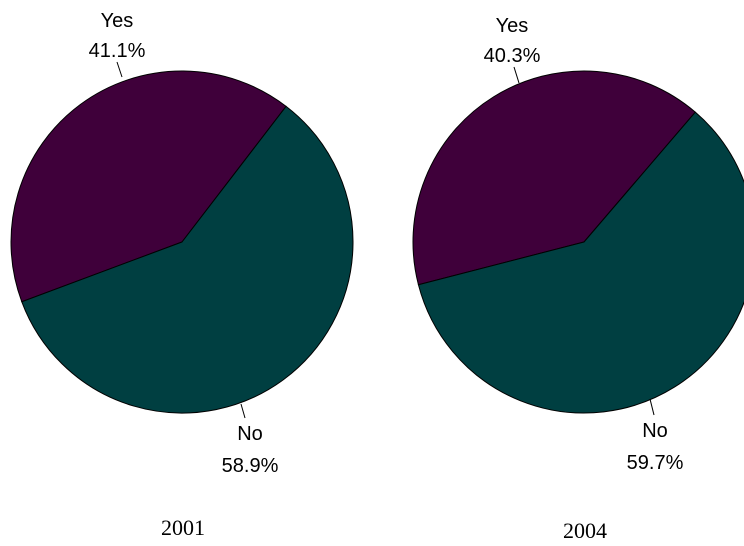  I want to click on slice-percent-yes-2004: 40.3%, so click(512, 56).